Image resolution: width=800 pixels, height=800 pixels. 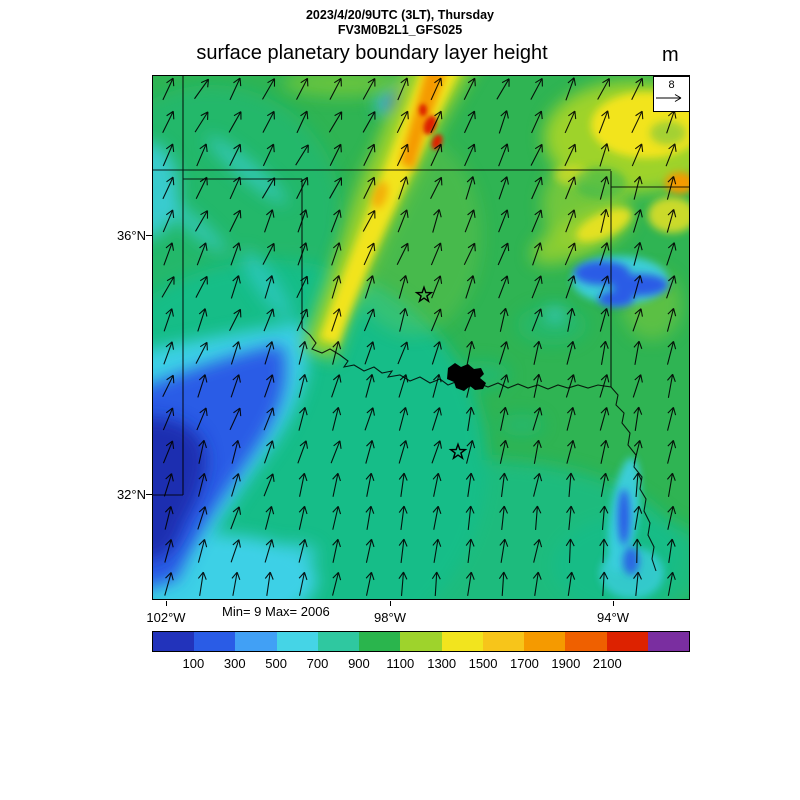 What do you see at coordinates (276, 663) in the screenshot?
I see `colorbar-tick-label: 500` at bounding box center [276, 663].